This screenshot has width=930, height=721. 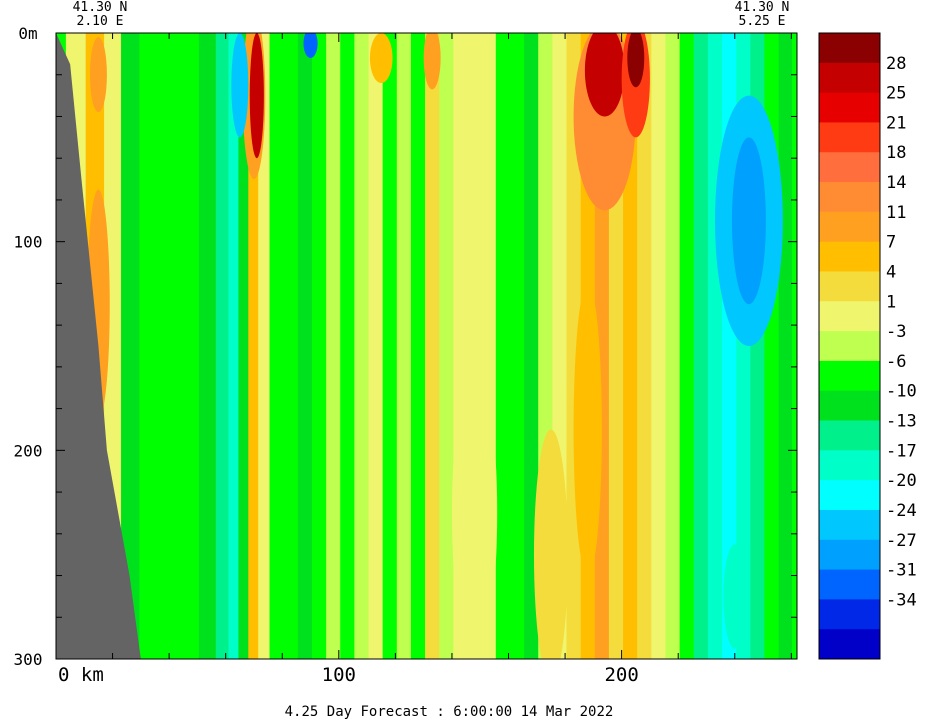 What do you see at coordinates (896, 153) in the screenshot?
I see `colorbar-label: 18` at bounding box center [896, 153].